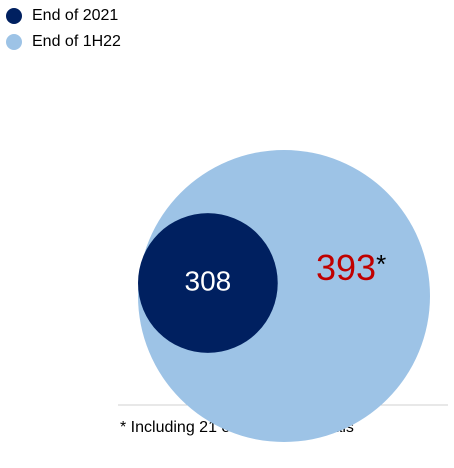  I want to click on legend-label: End of 1H22, so click(76, 41).